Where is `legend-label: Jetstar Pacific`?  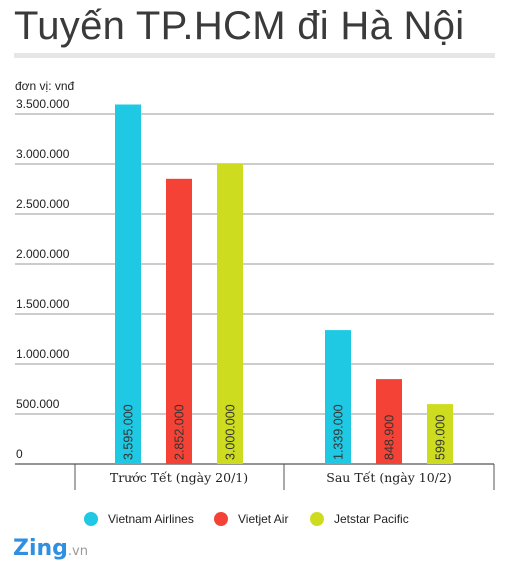
legend-label: Jetstar Pacific is located at coordinates (371, 519).